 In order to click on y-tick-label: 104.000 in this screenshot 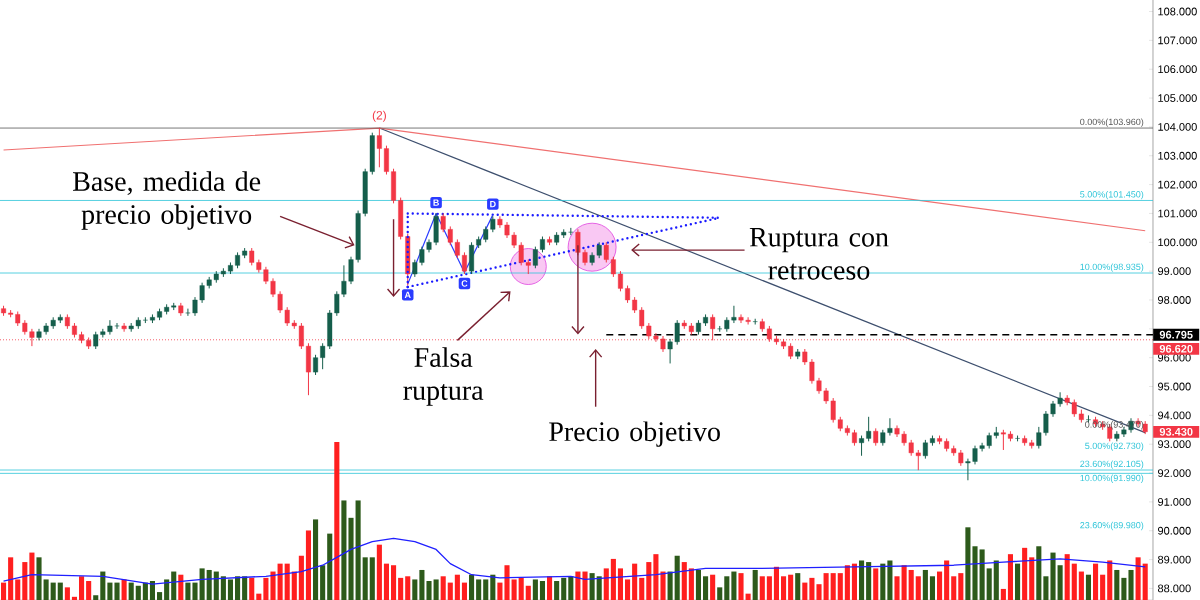, I will do `click(1177, 127)`.